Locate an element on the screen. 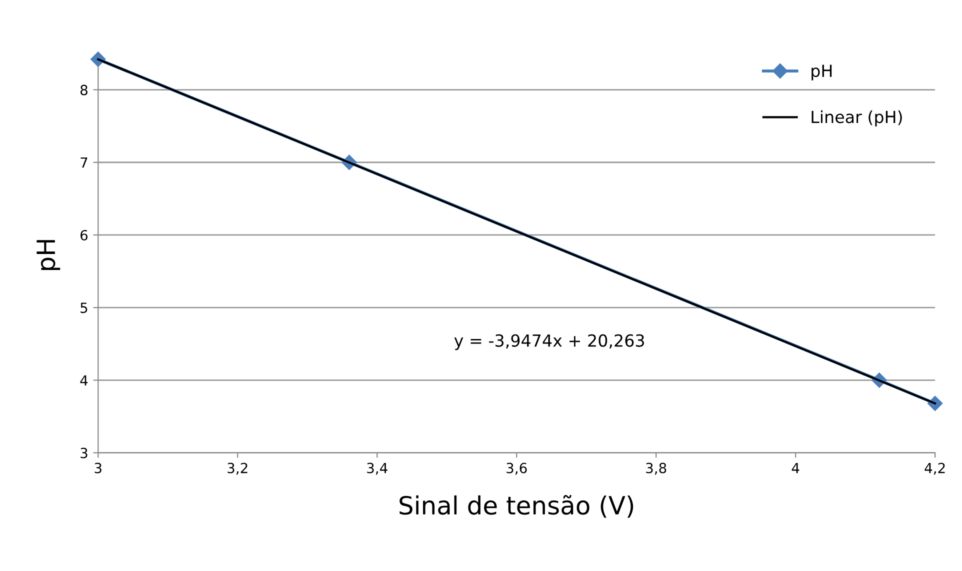 The image size is (962, 571). y-tick-label: 4 is located at coordinates (84, 380).